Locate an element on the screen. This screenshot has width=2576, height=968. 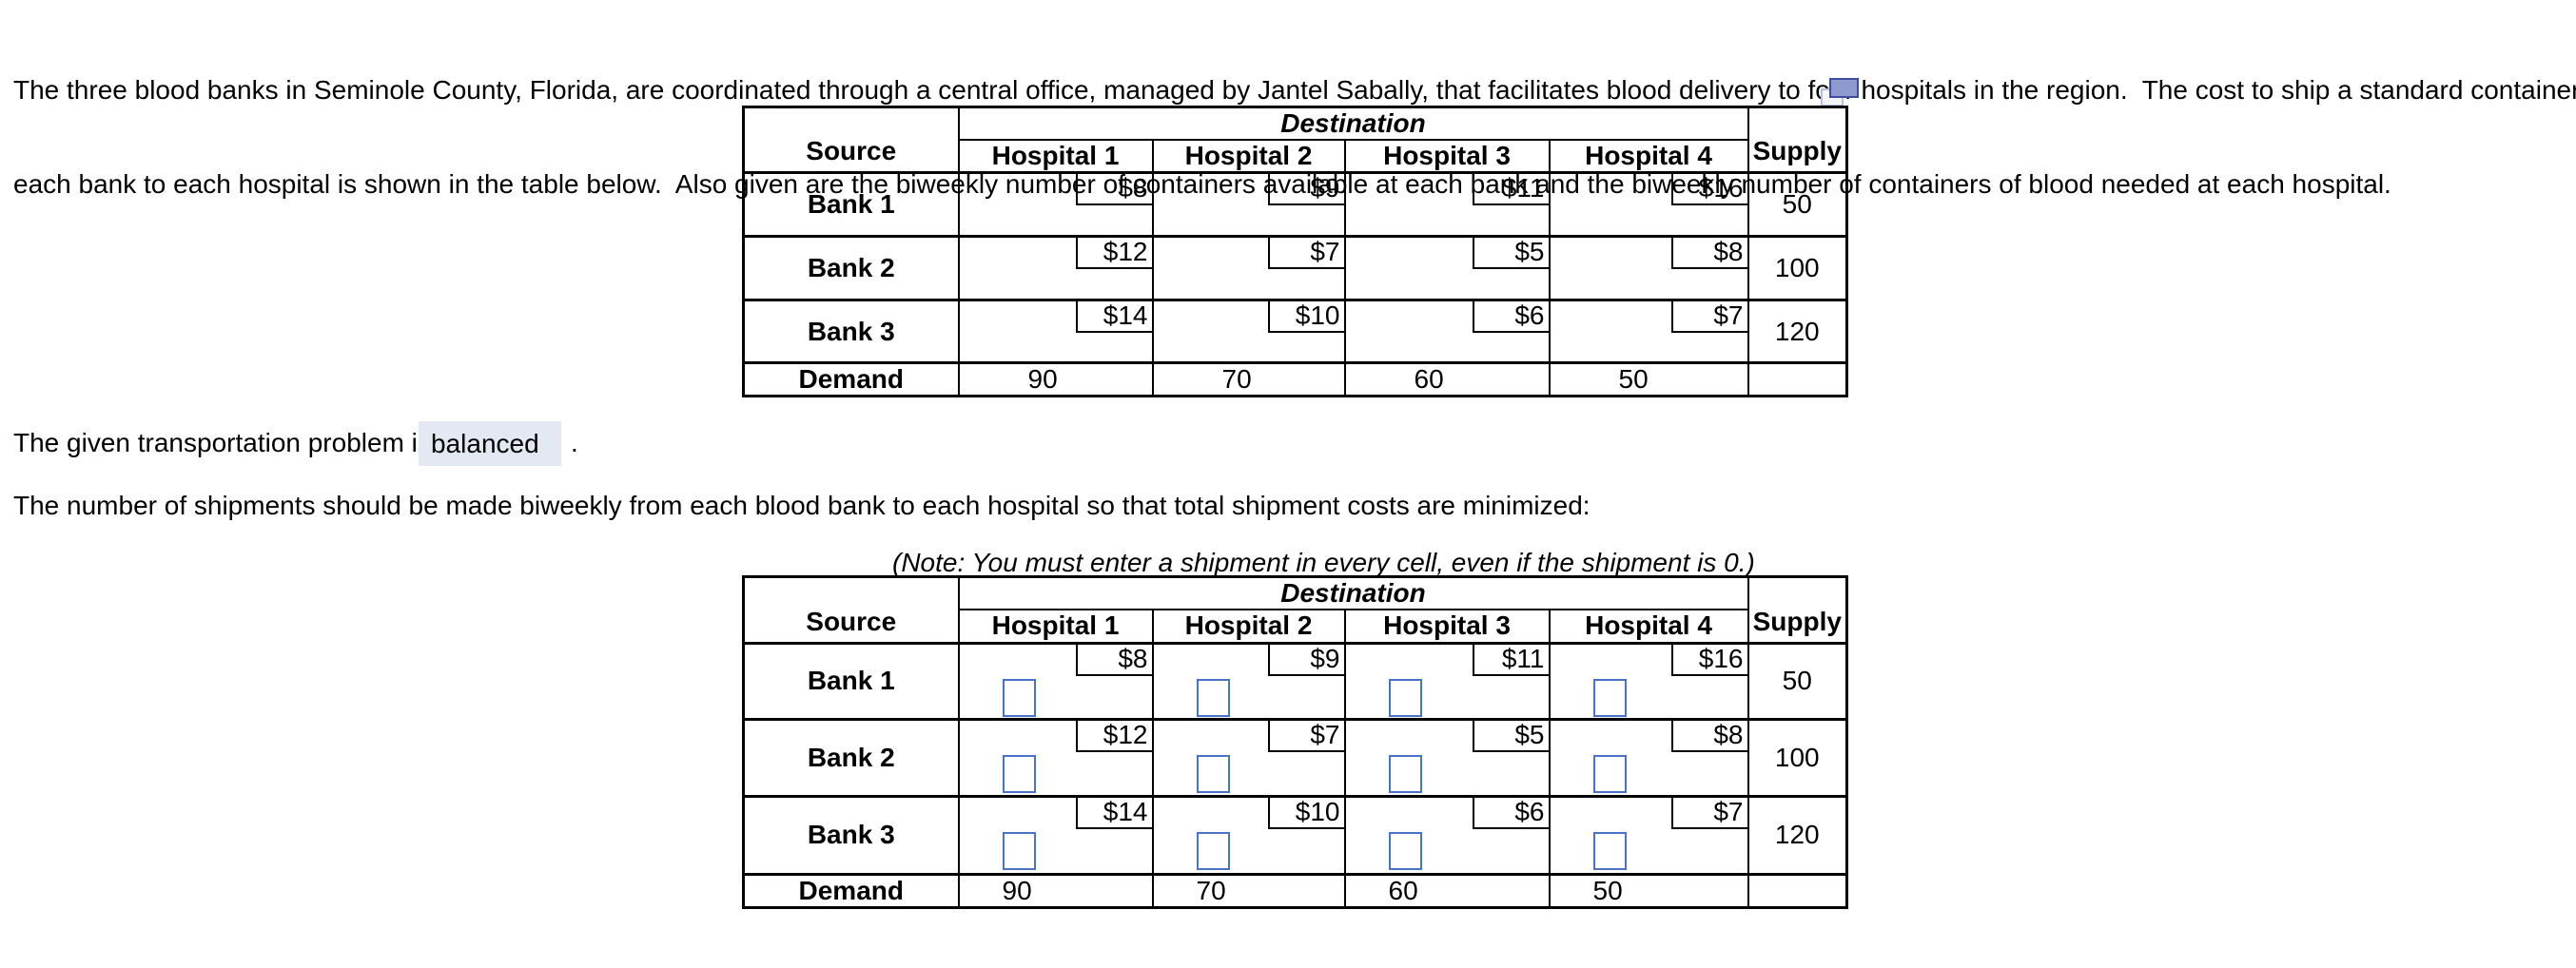
table-row: Bank 3 $14 $10 $6 $7 120 is located at coordinates (1295, 834).